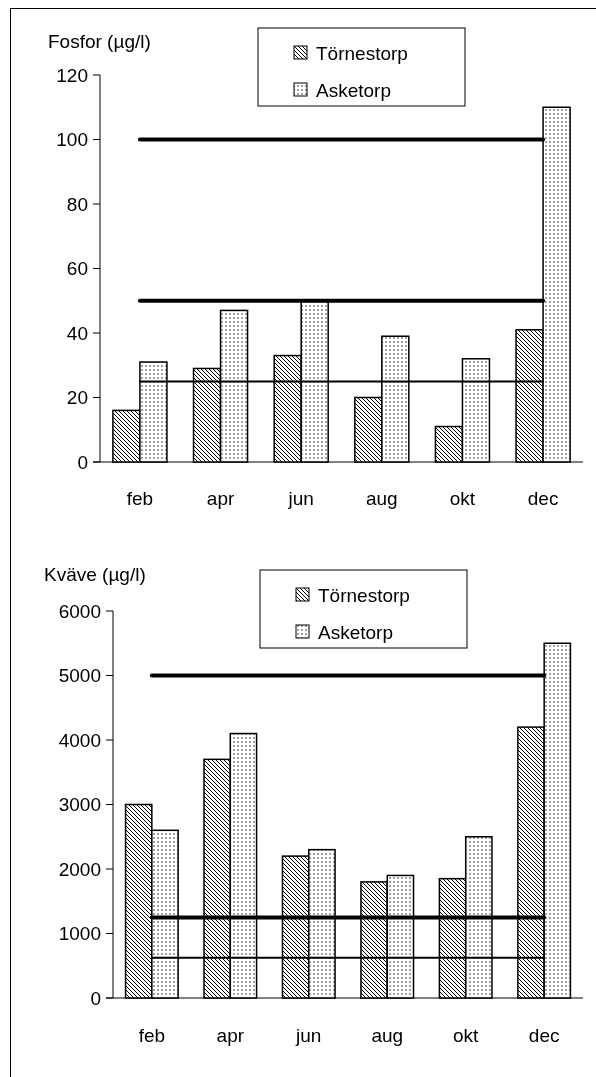 Image resolution: width=596 pixels, height=1077 pixels. What do you see at coordinates (79, 740) in the screenshot?
I see `y-tick-label: 4000` at bounding box center [79, 740].